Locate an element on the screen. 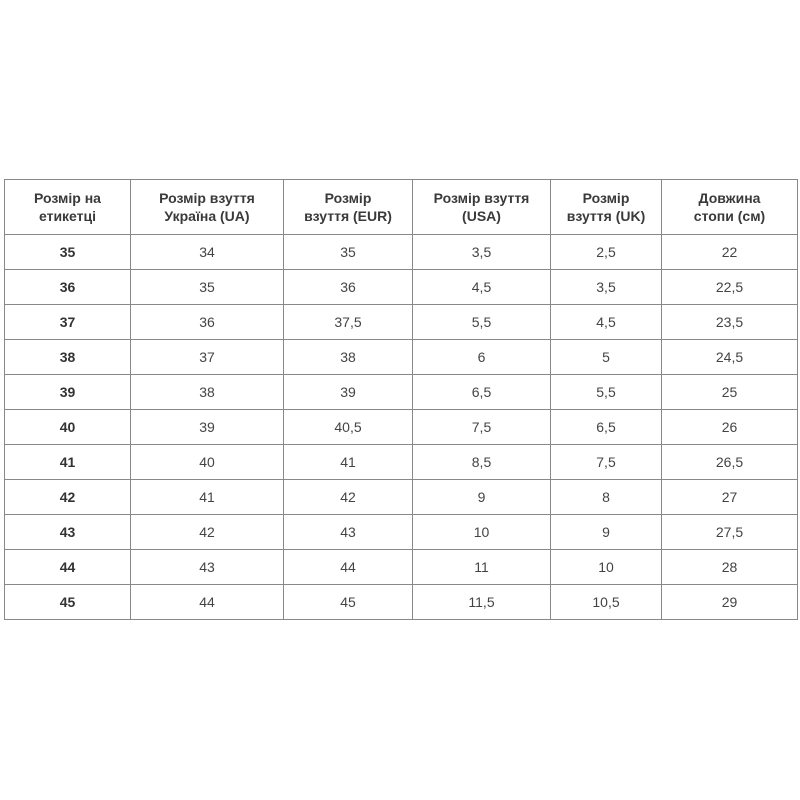  column-header-label: Розмір взуття (UK) is located at coordinates (606, 207).